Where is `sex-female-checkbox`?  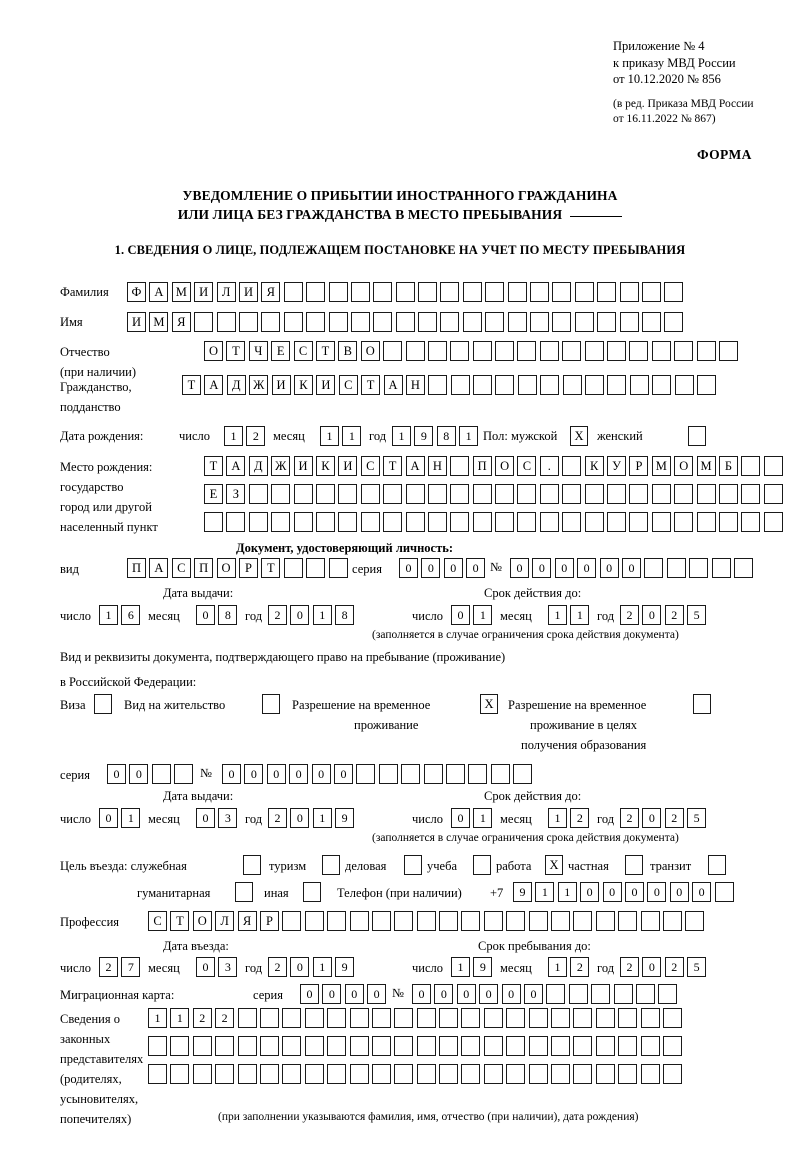 sex-female-checkbox is located at coordinates (697, 436).